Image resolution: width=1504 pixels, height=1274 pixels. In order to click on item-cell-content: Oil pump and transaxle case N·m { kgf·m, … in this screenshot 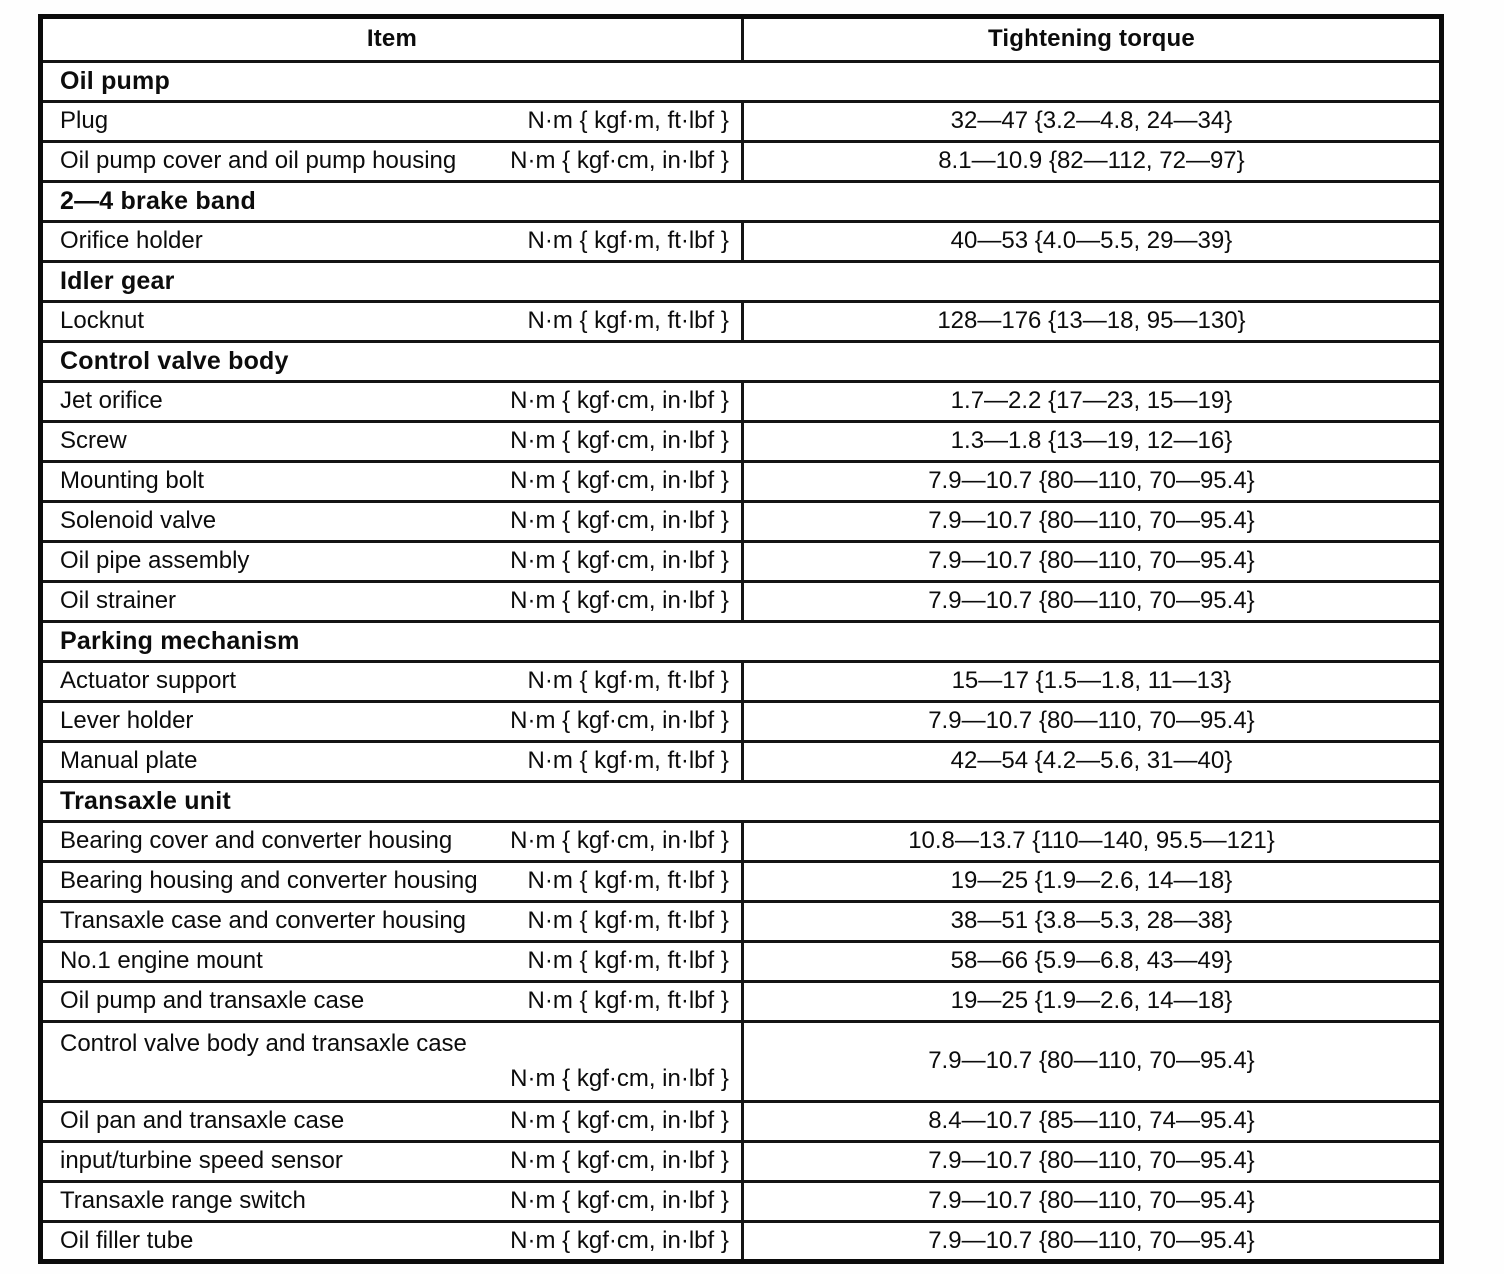, I will do `click(391, 1002)`.